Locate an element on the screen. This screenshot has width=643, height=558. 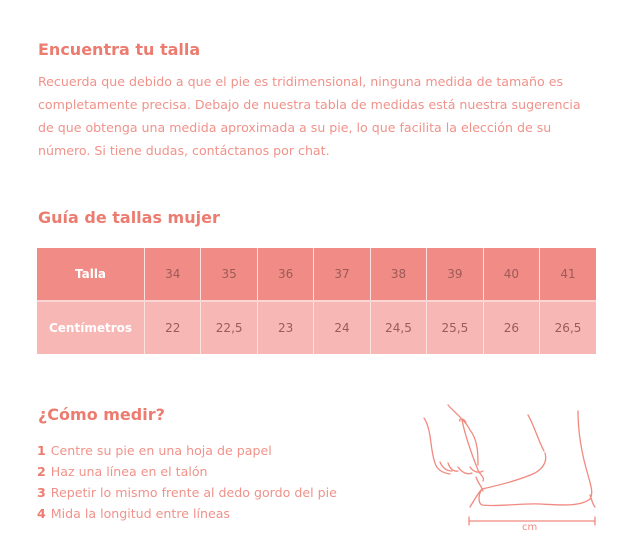
foot-measure-illustration is located at coordinates (509, 465).